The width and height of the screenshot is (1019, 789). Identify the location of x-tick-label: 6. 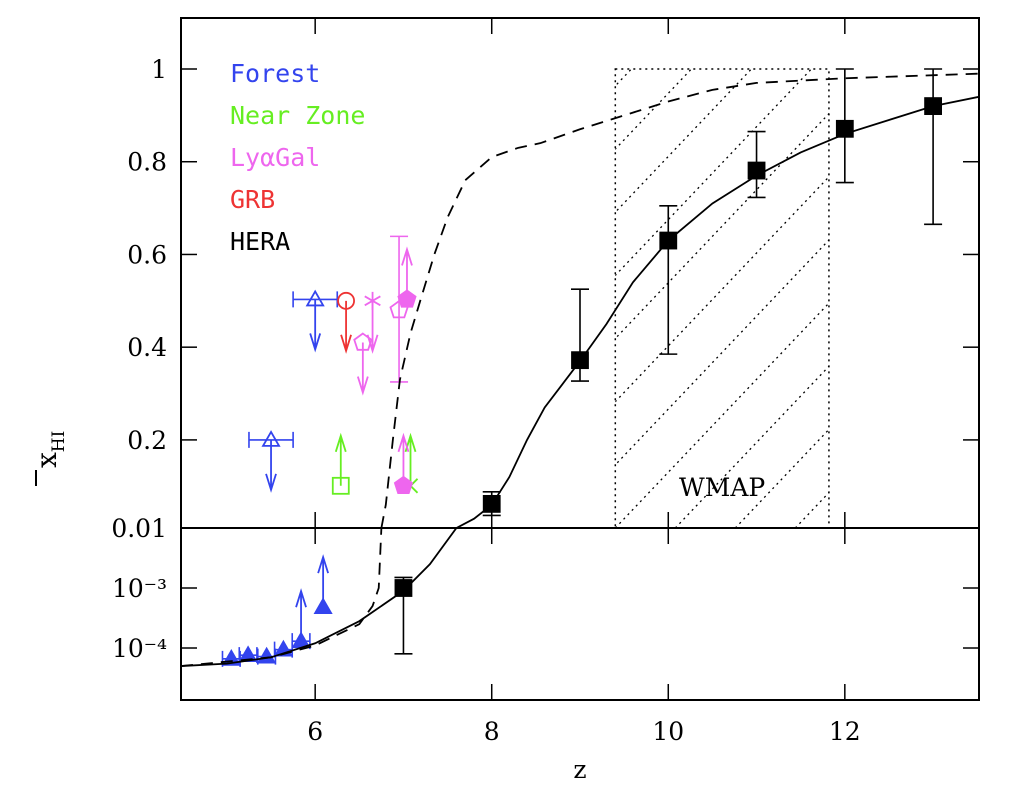
(315, 731).